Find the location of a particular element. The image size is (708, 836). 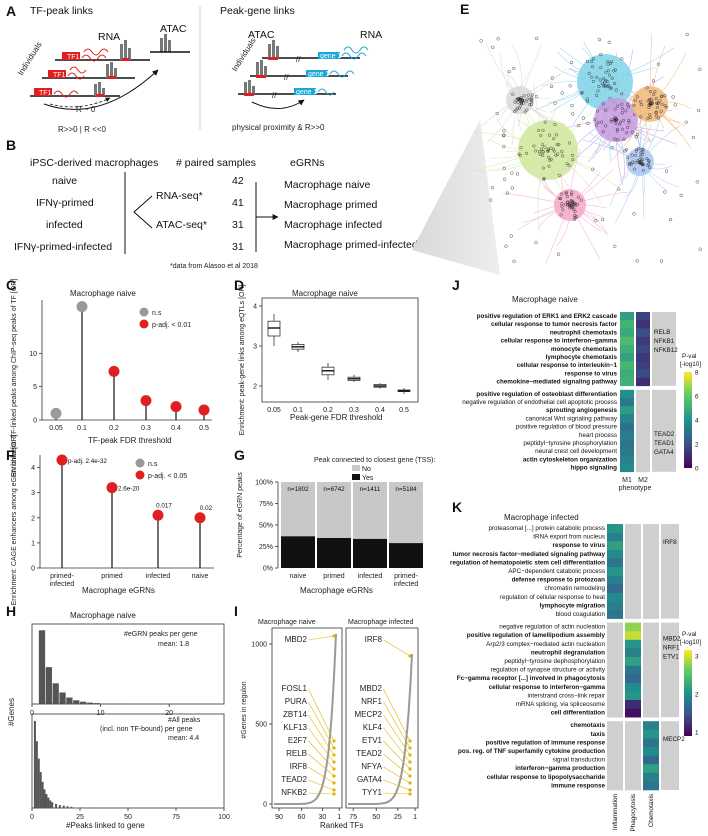

d-xtick-label: 0.3 is located at coordinates (354, 410).